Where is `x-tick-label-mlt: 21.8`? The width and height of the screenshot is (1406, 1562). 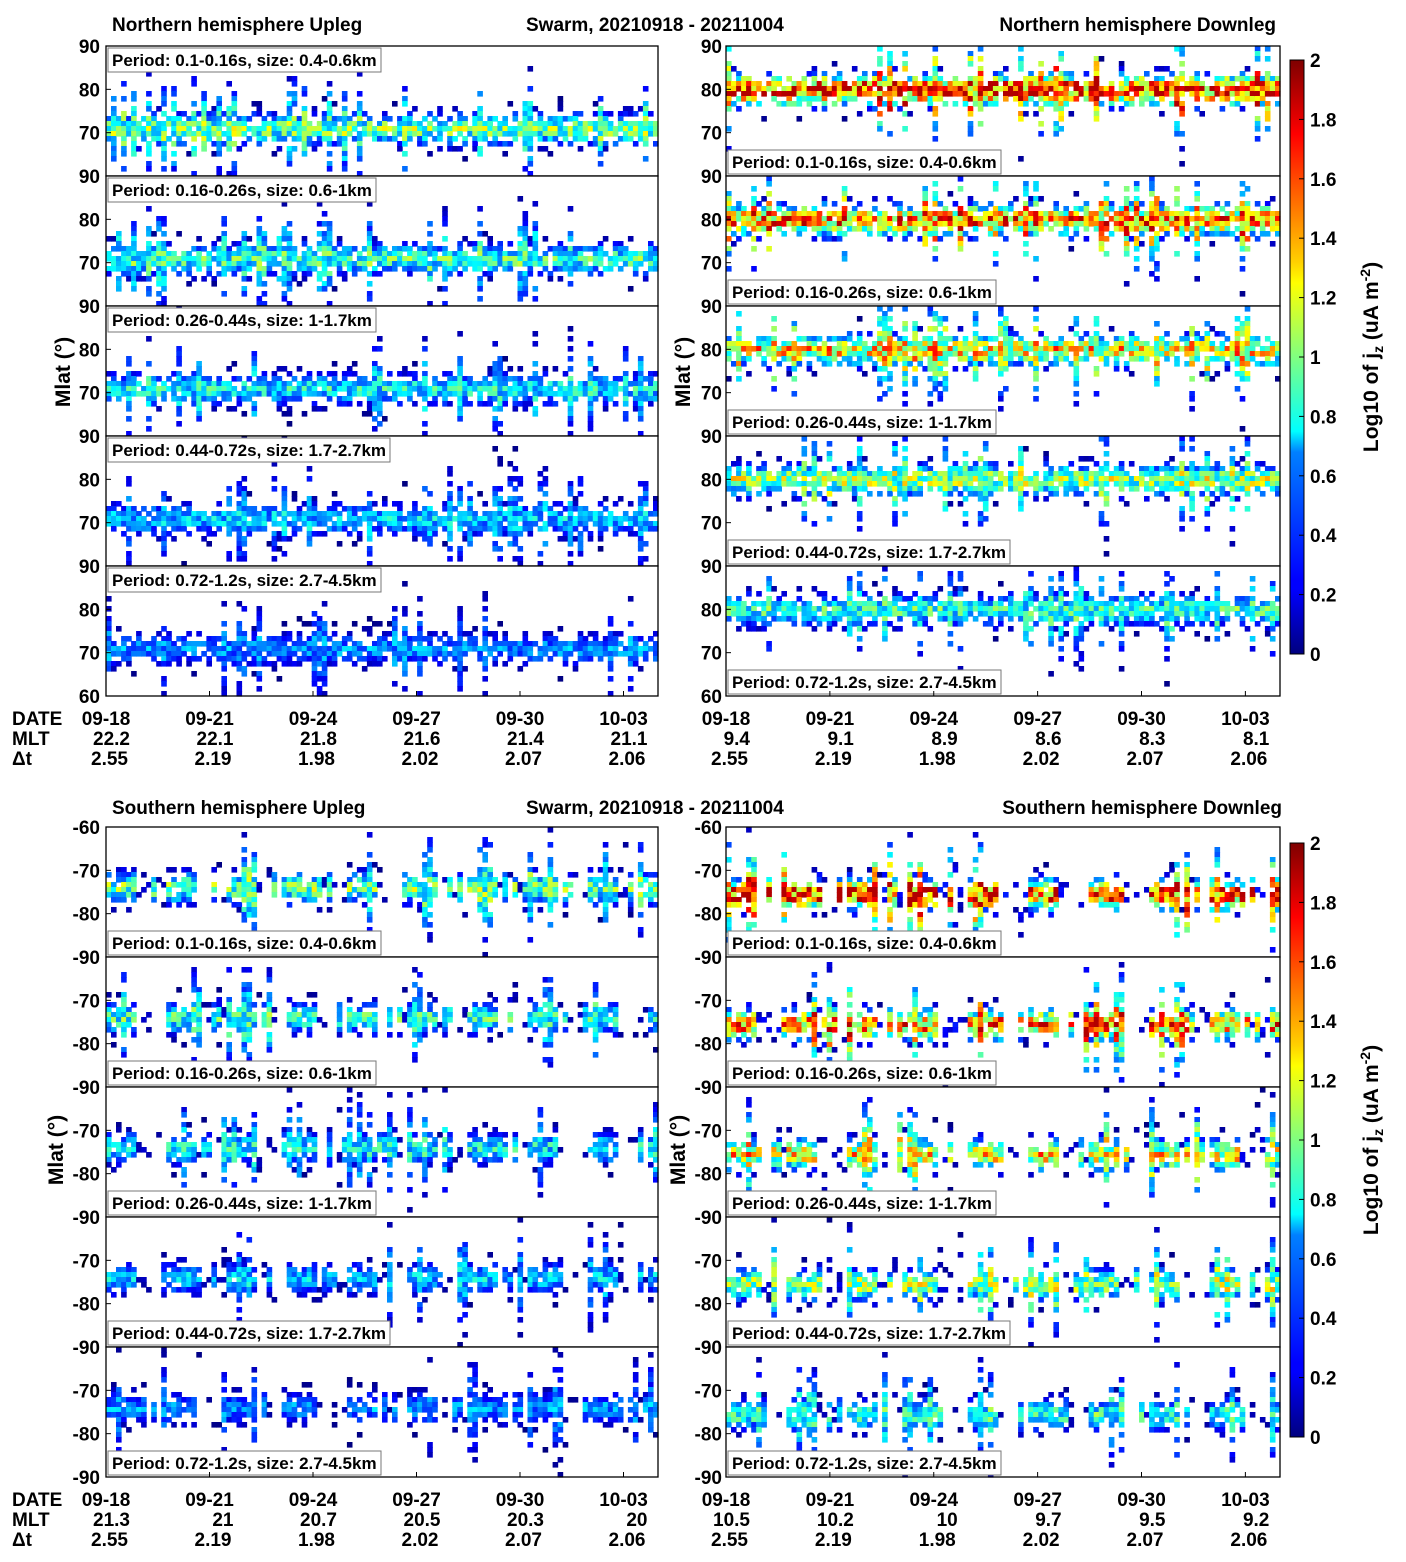
x-tick-label-mlt: 21.8 is located at coordinates (318, 739).